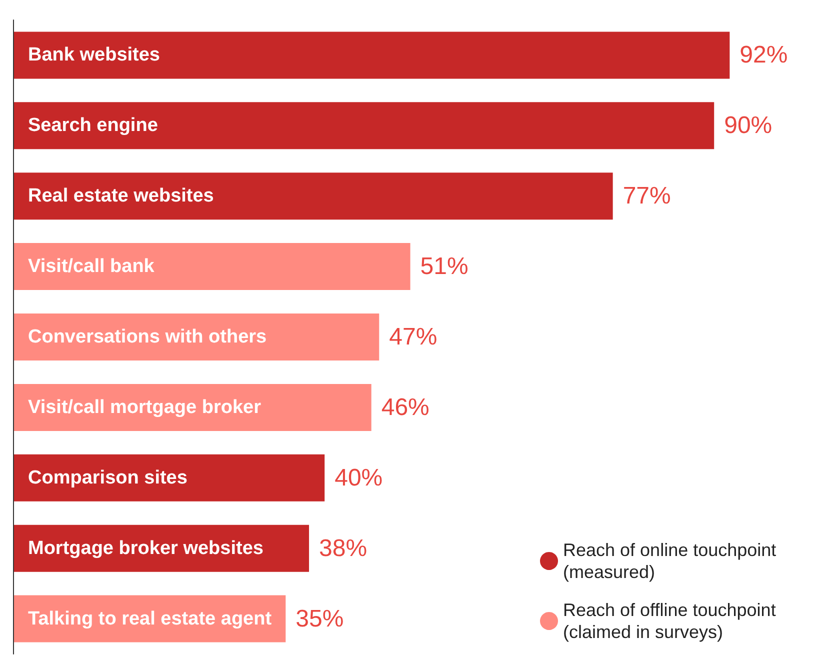  Describe the element at coordinates (145, 407) in the screenshot. I see `y-tick-label: Visit/call mortgage broker` at that location.